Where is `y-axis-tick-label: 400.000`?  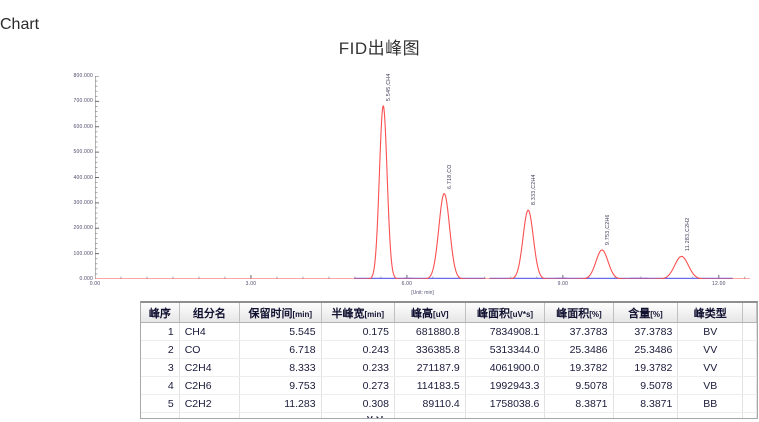
y-axis-tick-label: 400.000 is located at coordinates (83, 177).